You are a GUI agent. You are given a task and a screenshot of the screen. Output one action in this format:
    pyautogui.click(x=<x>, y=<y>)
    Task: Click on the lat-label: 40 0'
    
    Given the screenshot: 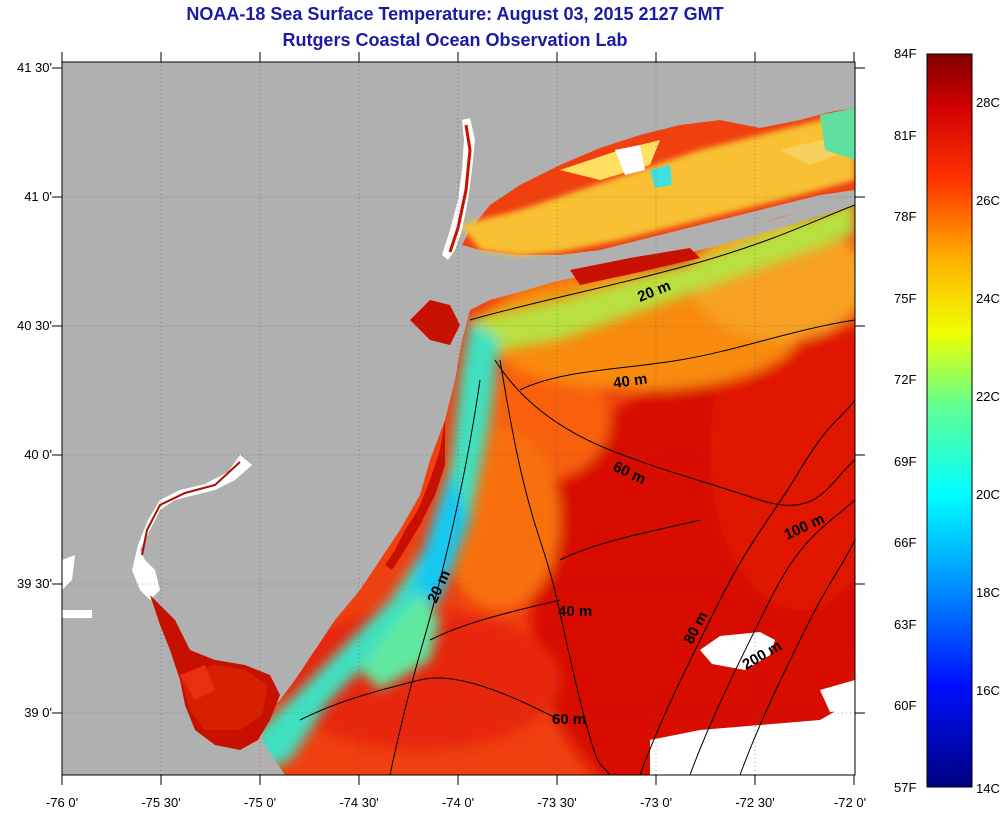 What is the action you would take?
    pyautogui.click(x=38, y=454)
    